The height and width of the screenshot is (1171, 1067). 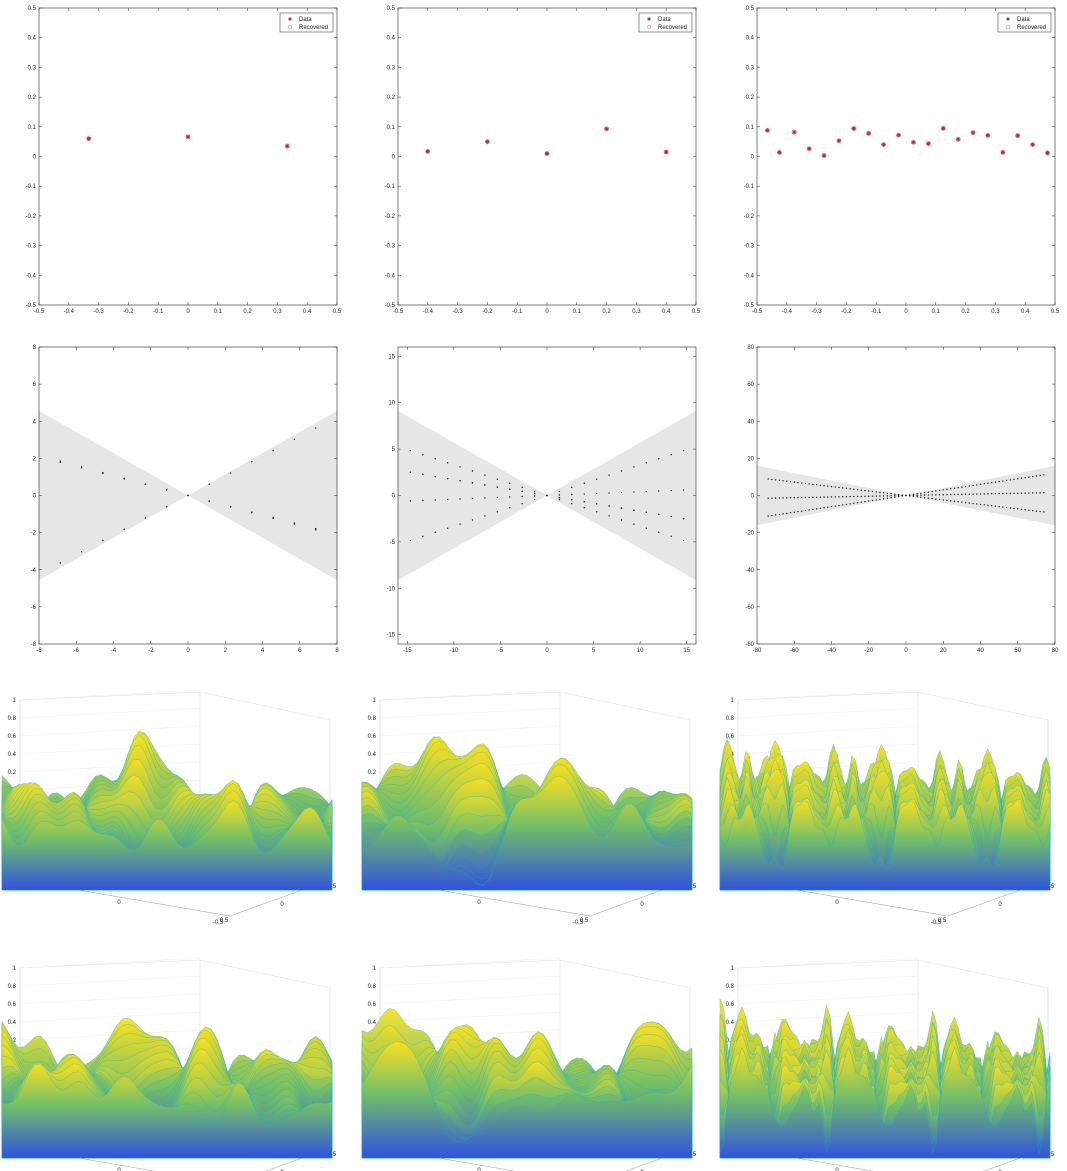 What do you see at coordinates (32, 39) in the screenshot?
I see `y-tick-label: 0.4` at bounding box center [32, 39].